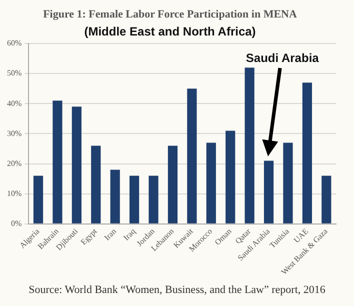 The height and width of the screenshot is (306, 354). Describe the element at coordinates (14, 163) in the screenshot. I see `y-tick-label: 20%` at that location.